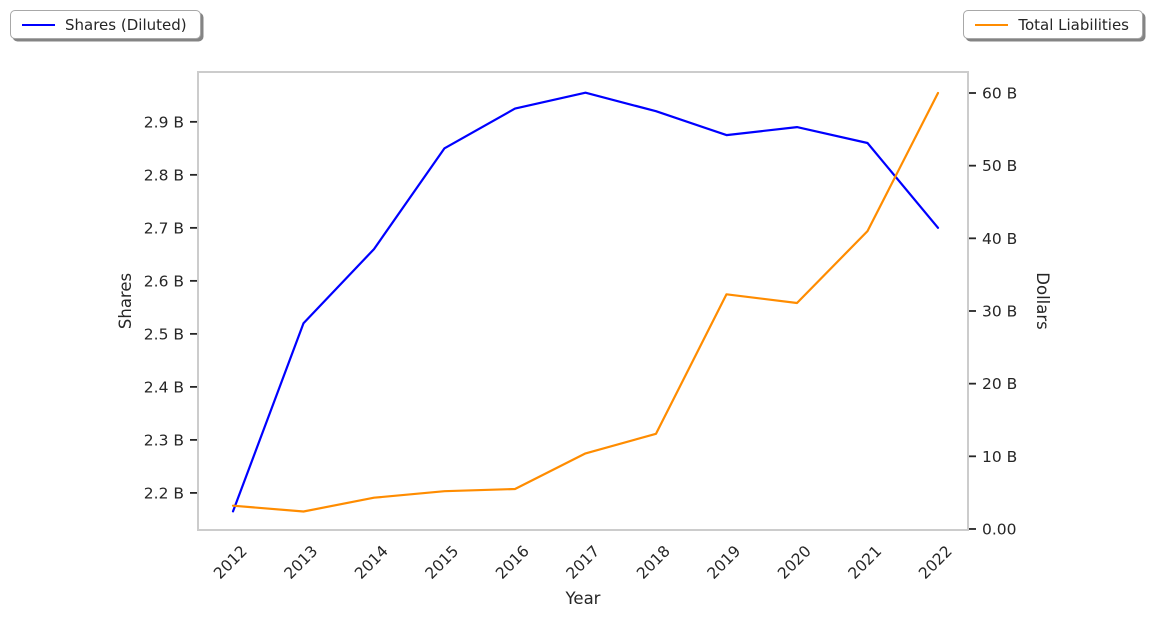 This screenshot has height=618, width=1157. Describe the element at coordinates (38, 24) in the screenshot. I see `blue-line-sample-icon` at that location.